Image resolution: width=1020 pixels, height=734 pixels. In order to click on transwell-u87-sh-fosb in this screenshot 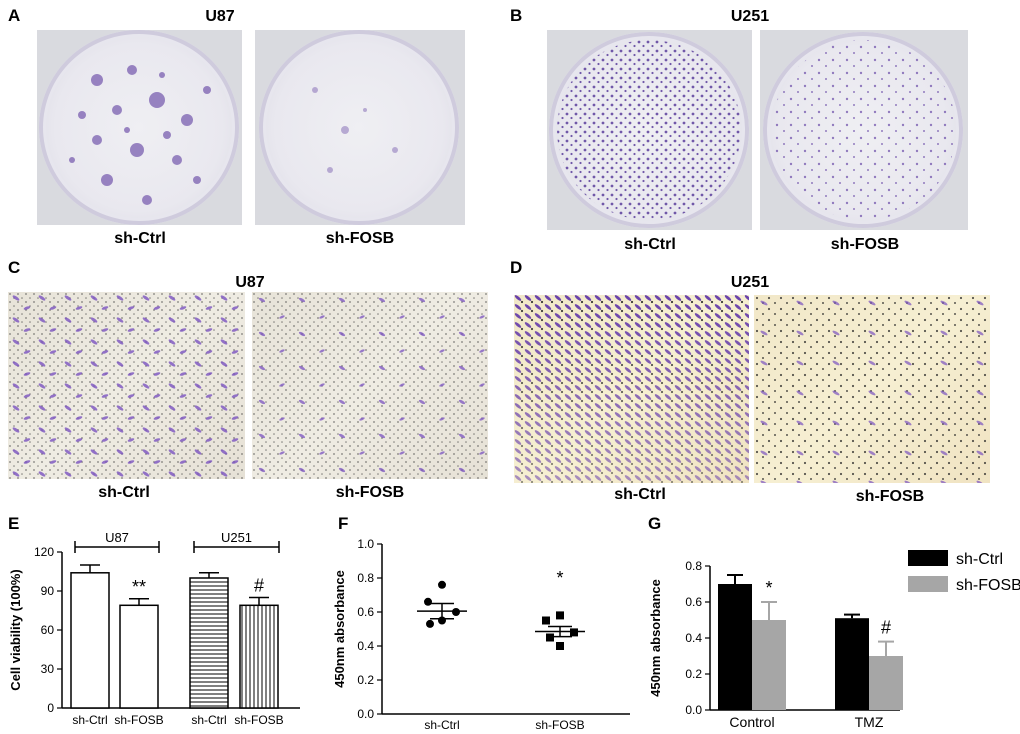, I will do `click(370, 385)`.